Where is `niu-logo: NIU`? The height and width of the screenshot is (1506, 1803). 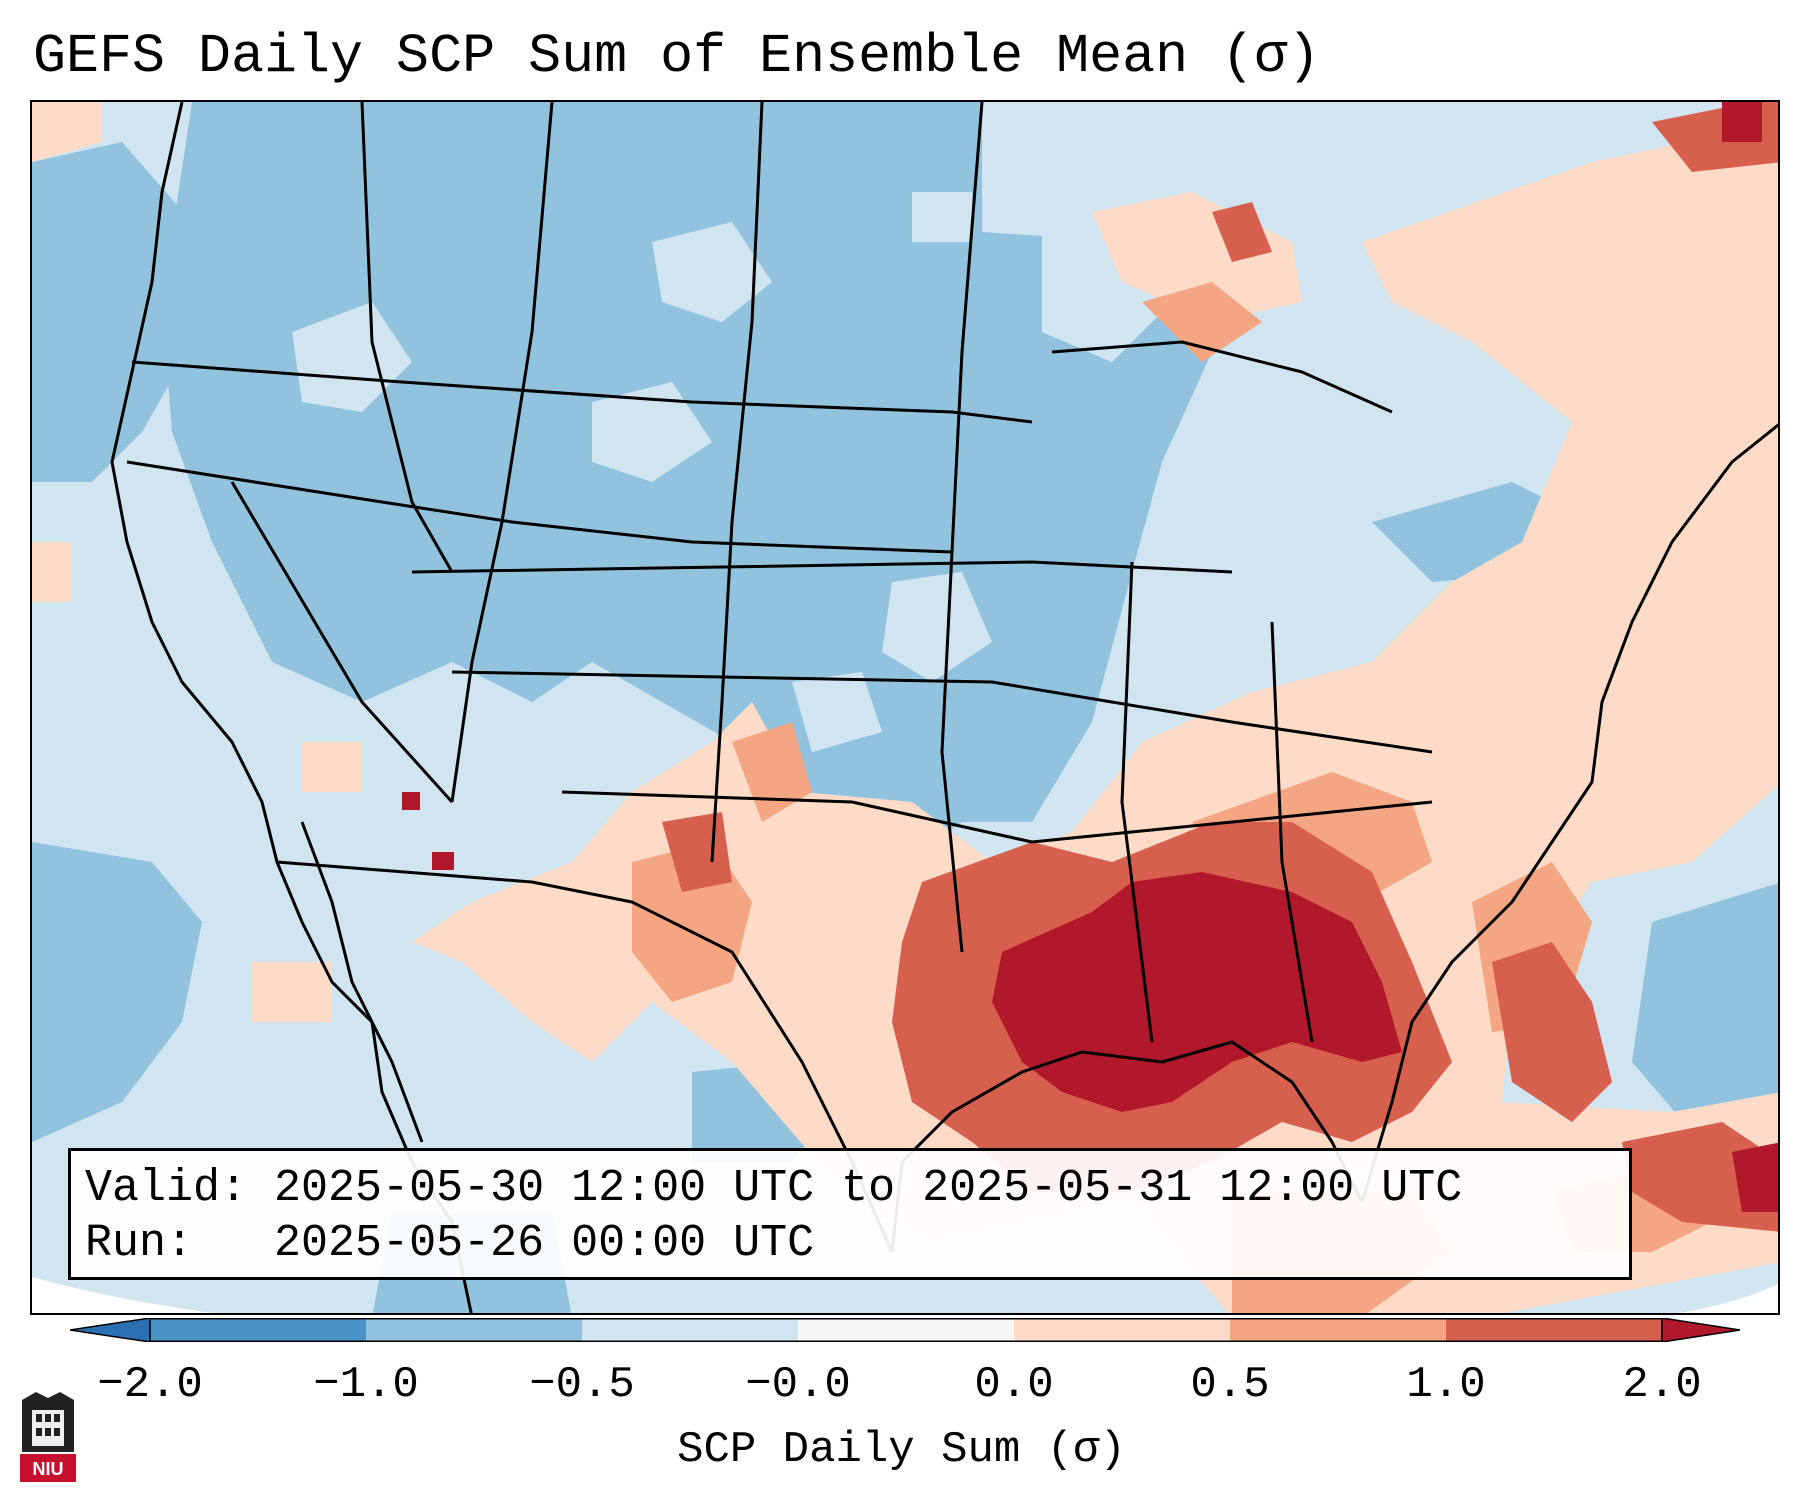
niu-logo: NIU is located at coordinates (48, 1438).